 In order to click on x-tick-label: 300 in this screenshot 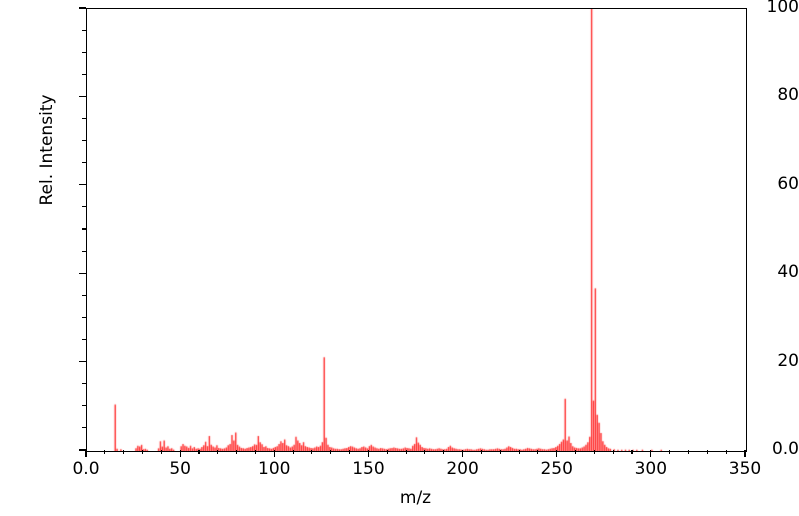, I will do `click(651, 469)`.